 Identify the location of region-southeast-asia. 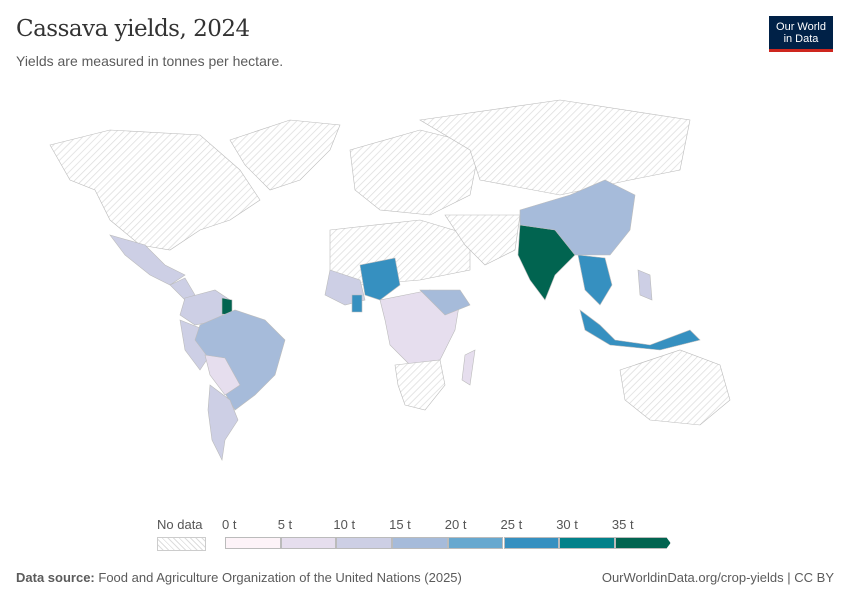
(595, 280).